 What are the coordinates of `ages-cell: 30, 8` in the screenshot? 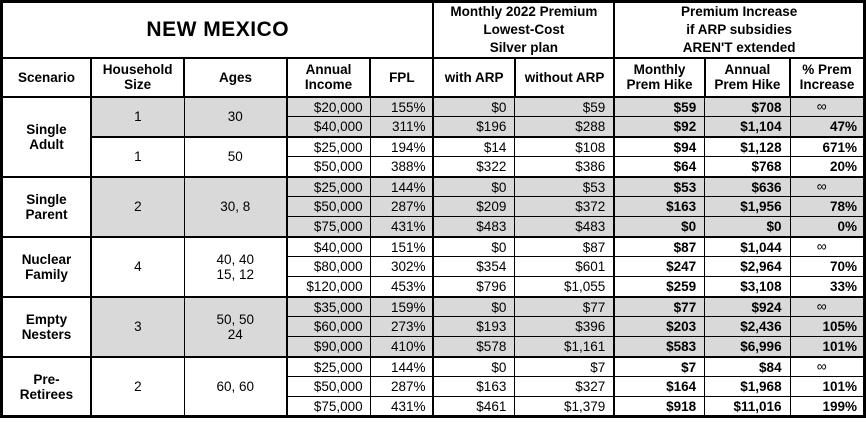 It's located at (235, 206).